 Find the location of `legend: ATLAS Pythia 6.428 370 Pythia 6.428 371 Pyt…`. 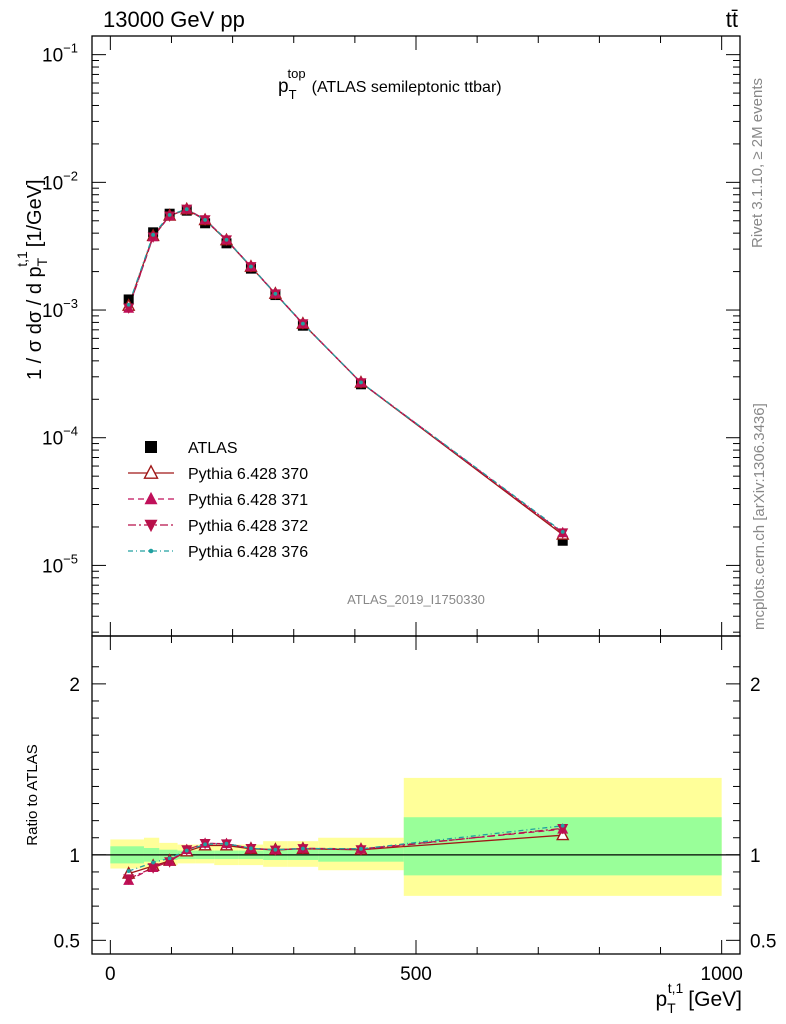

legend: ATLAS Pythia 6.428 370 Pythia 6.428 371 Pyt… is located at coordinates (218, 500).